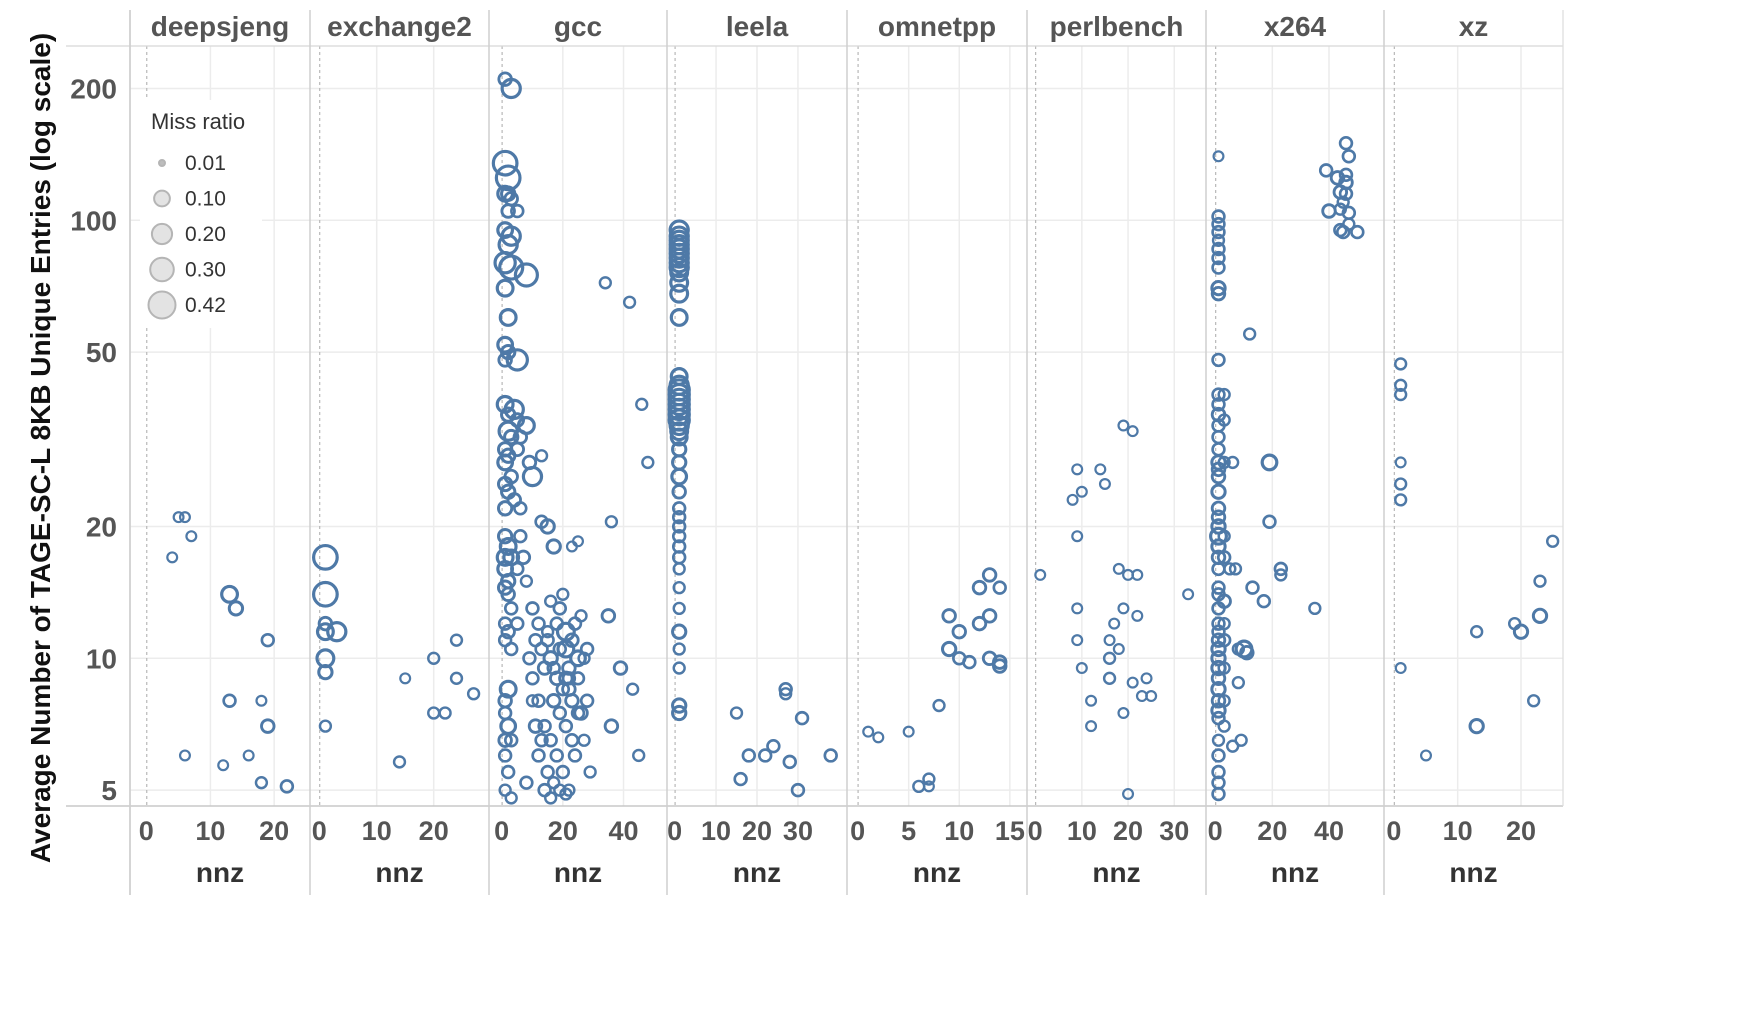 The width and height of the screenshot is (1762, 1010). I want to click on facet-title: leela, so click(757, 26).